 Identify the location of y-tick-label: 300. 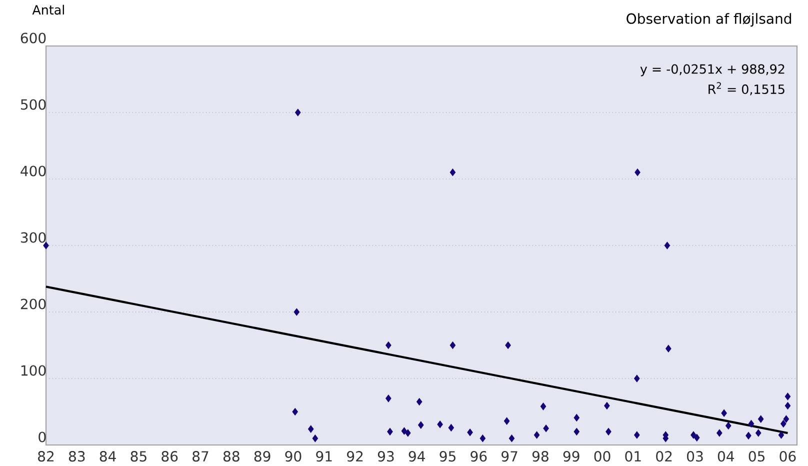
(33, 237).